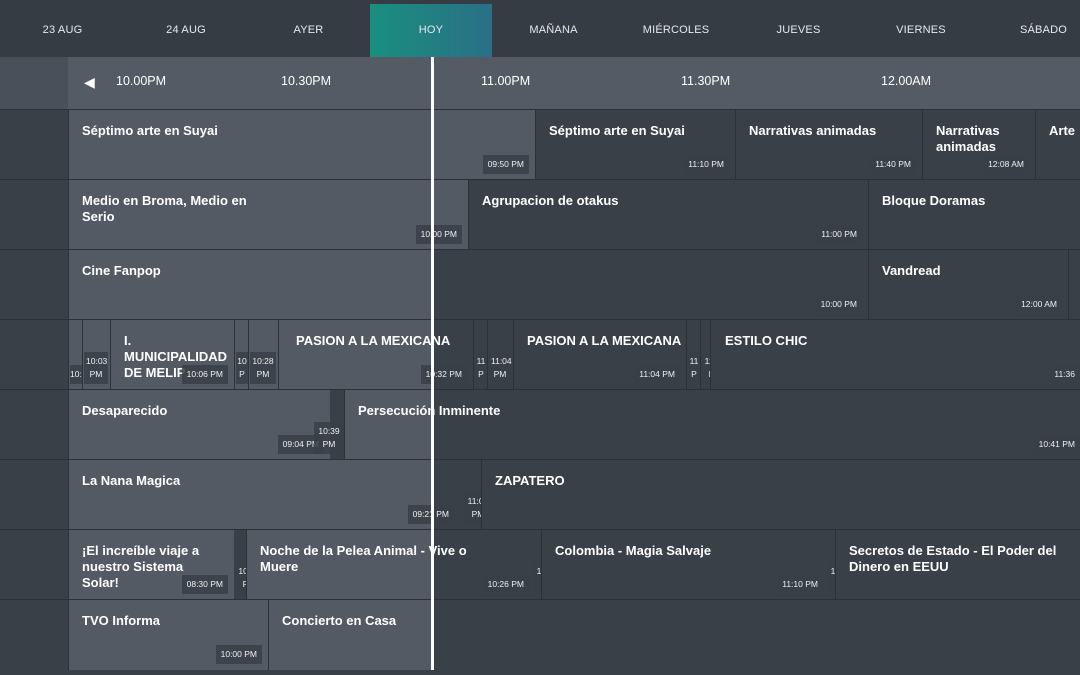 The width and height of the screenshot is (1080, 675). Describe the element at coordinates (895, 355) in the screenshot. I see `program-cell: ESTILO CHIC 11:36` at that location.